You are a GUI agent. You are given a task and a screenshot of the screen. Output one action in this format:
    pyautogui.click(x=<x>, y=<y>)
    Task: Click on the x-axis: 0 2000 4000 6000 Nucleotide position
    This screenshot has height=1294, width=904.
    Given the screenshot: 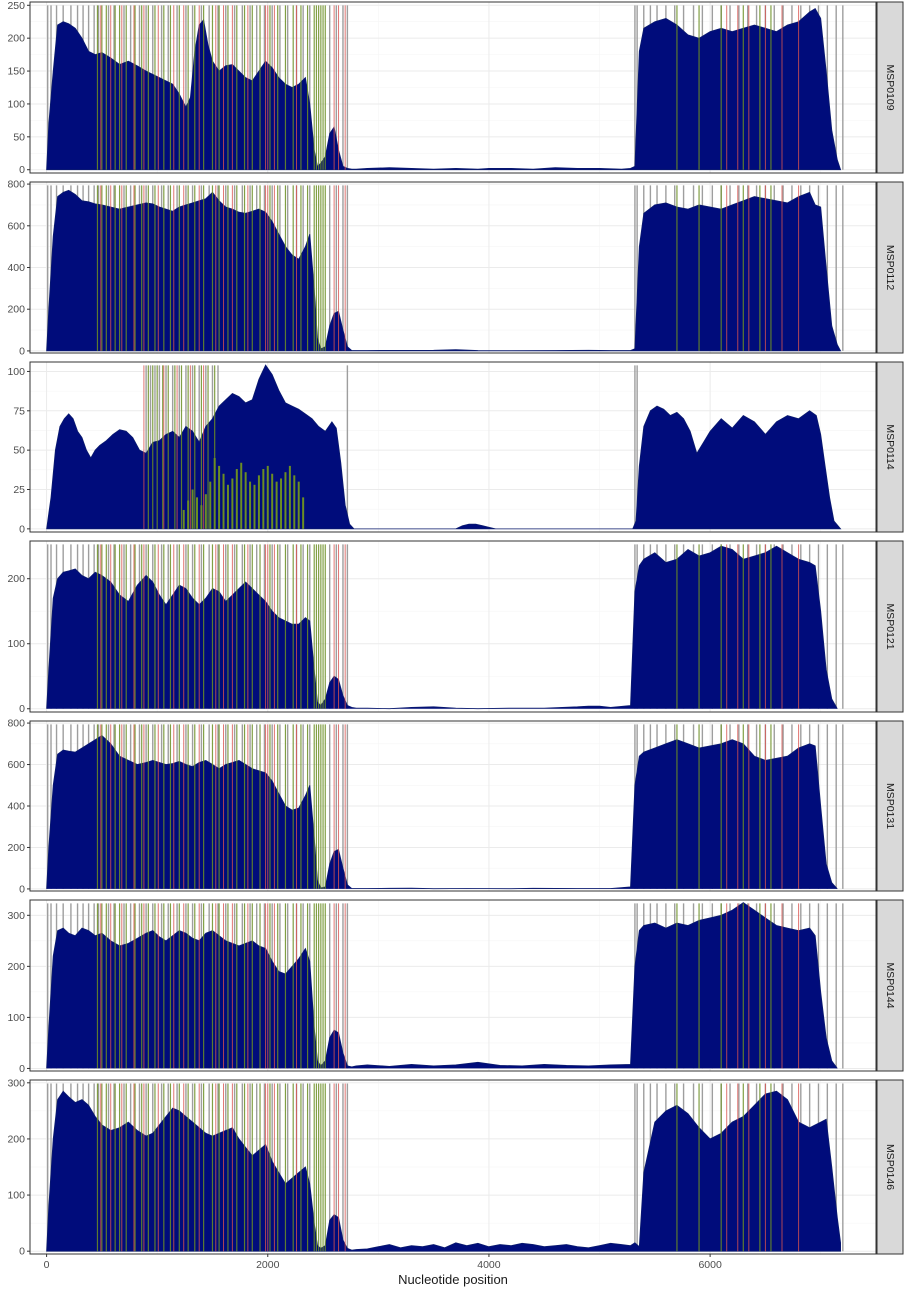 What is the action you would take?
    pyautogui.click(x=383, y=1270)
    